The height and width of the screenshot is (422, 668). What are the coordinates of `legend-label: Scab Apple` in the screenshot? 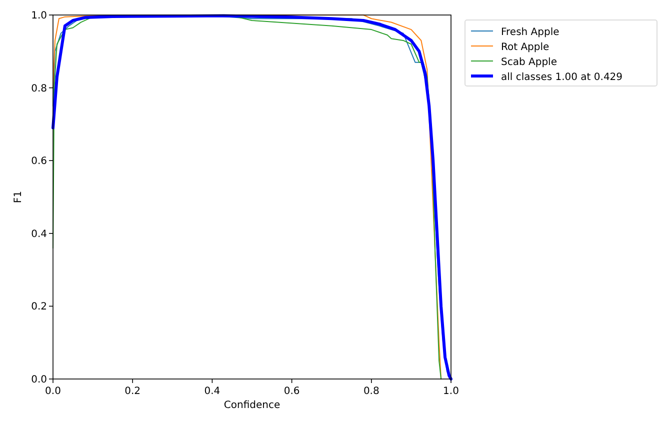 It's located at (529, 62).